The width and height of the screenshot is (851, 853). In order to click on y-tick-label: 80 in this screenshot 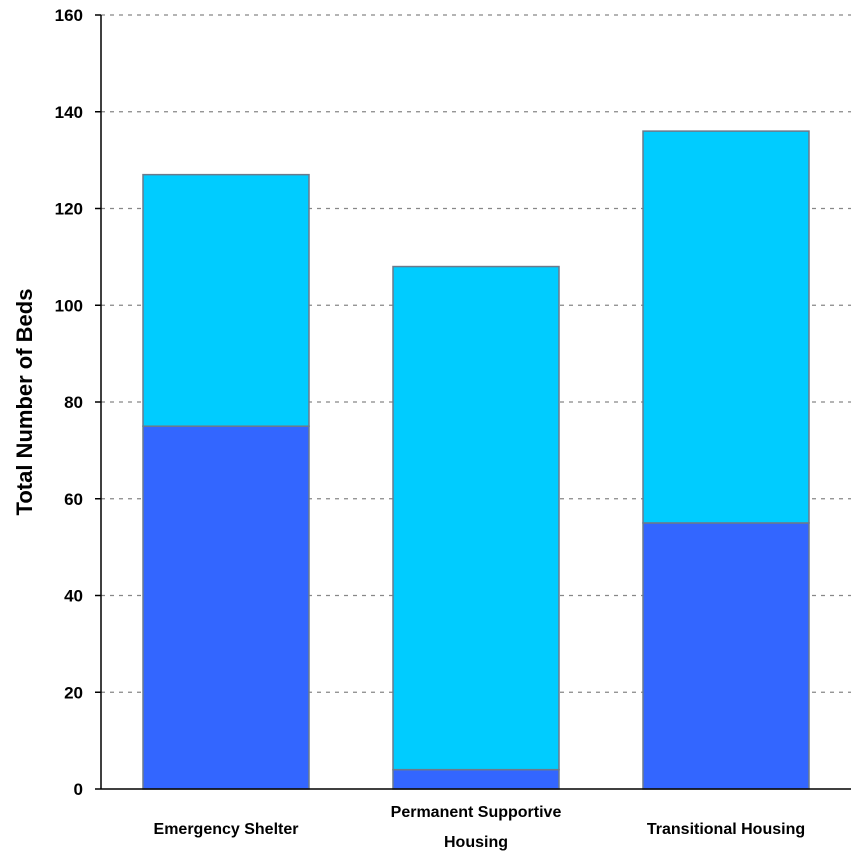, I will do `click(73, 402)`.